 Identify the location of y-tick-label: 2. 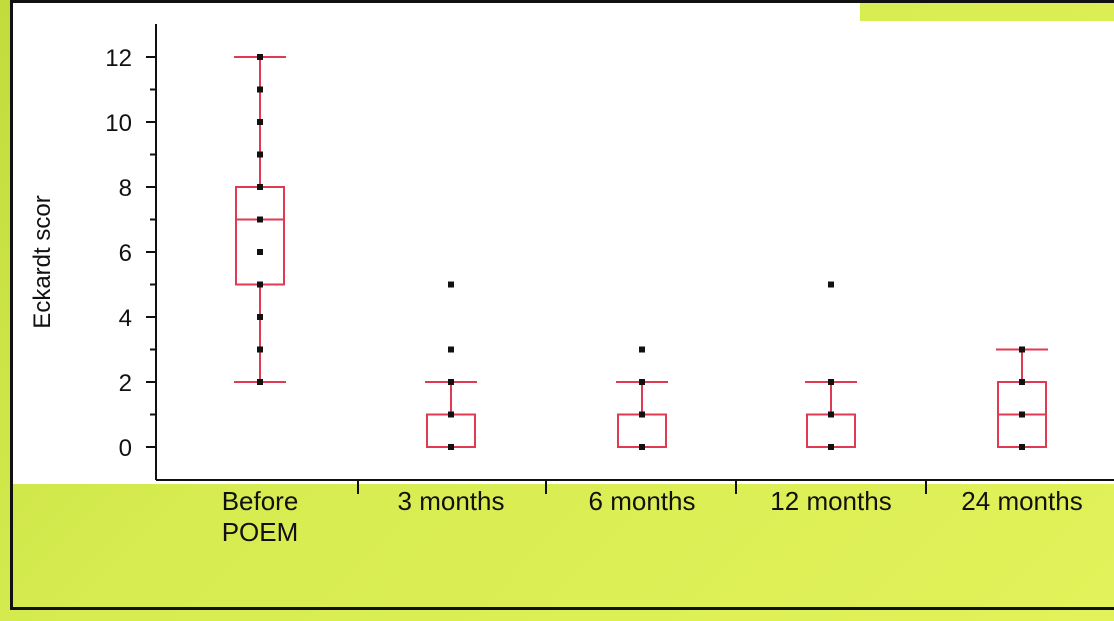
(125, 383).